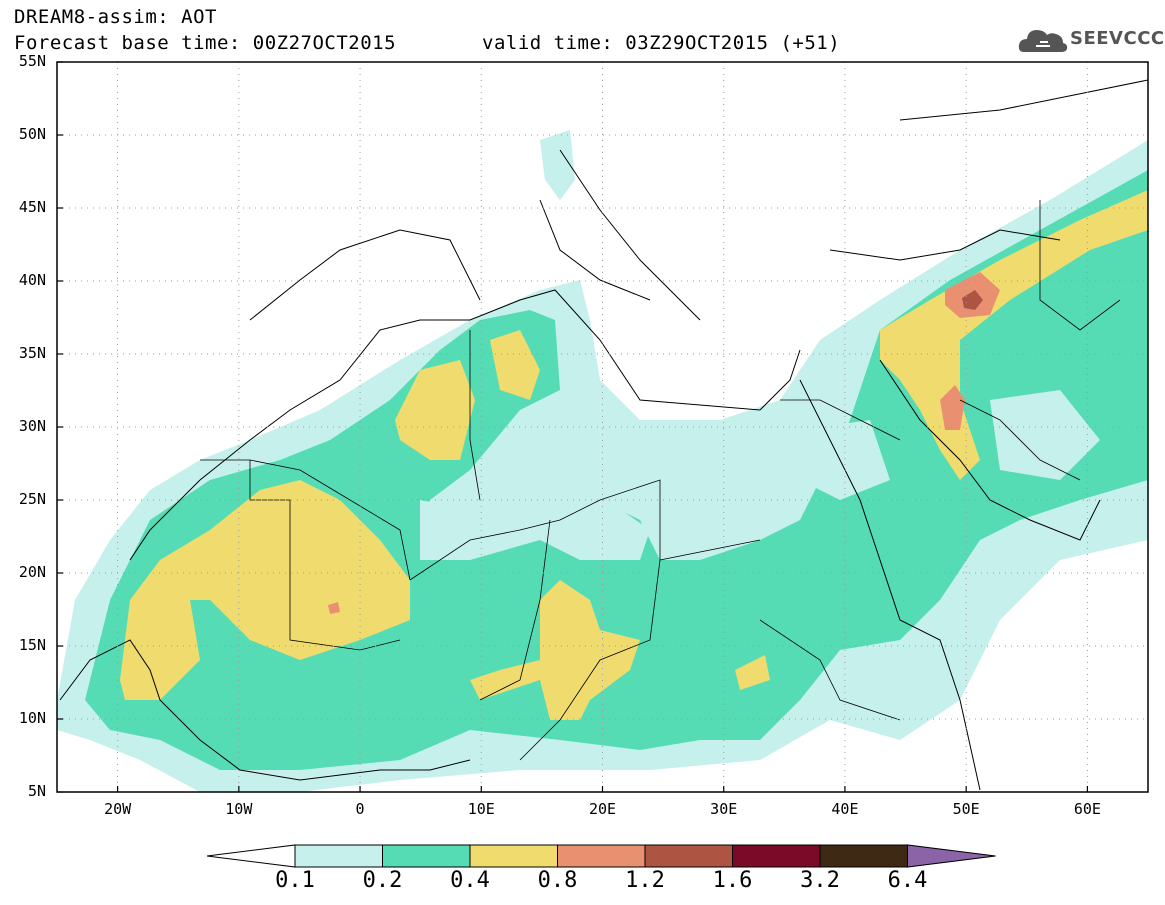 The height and width of the screenshot is (905, 1165). What do you see at coordinates (32, 426) in the screenshot?
I see `lat-label: 30N` at bounding box center [32, 426].